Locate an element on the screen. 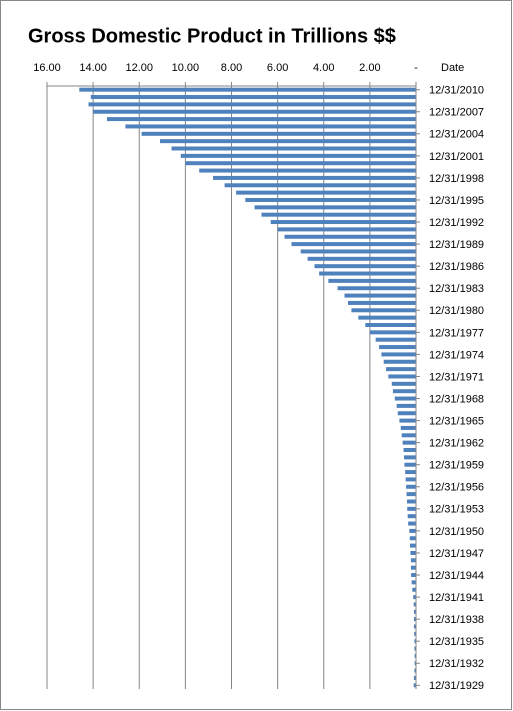 Image resolution: width=513 pixels, height=711 pixels. y-tick-label: 12/31/1959 is located at coordinates (456, 466).